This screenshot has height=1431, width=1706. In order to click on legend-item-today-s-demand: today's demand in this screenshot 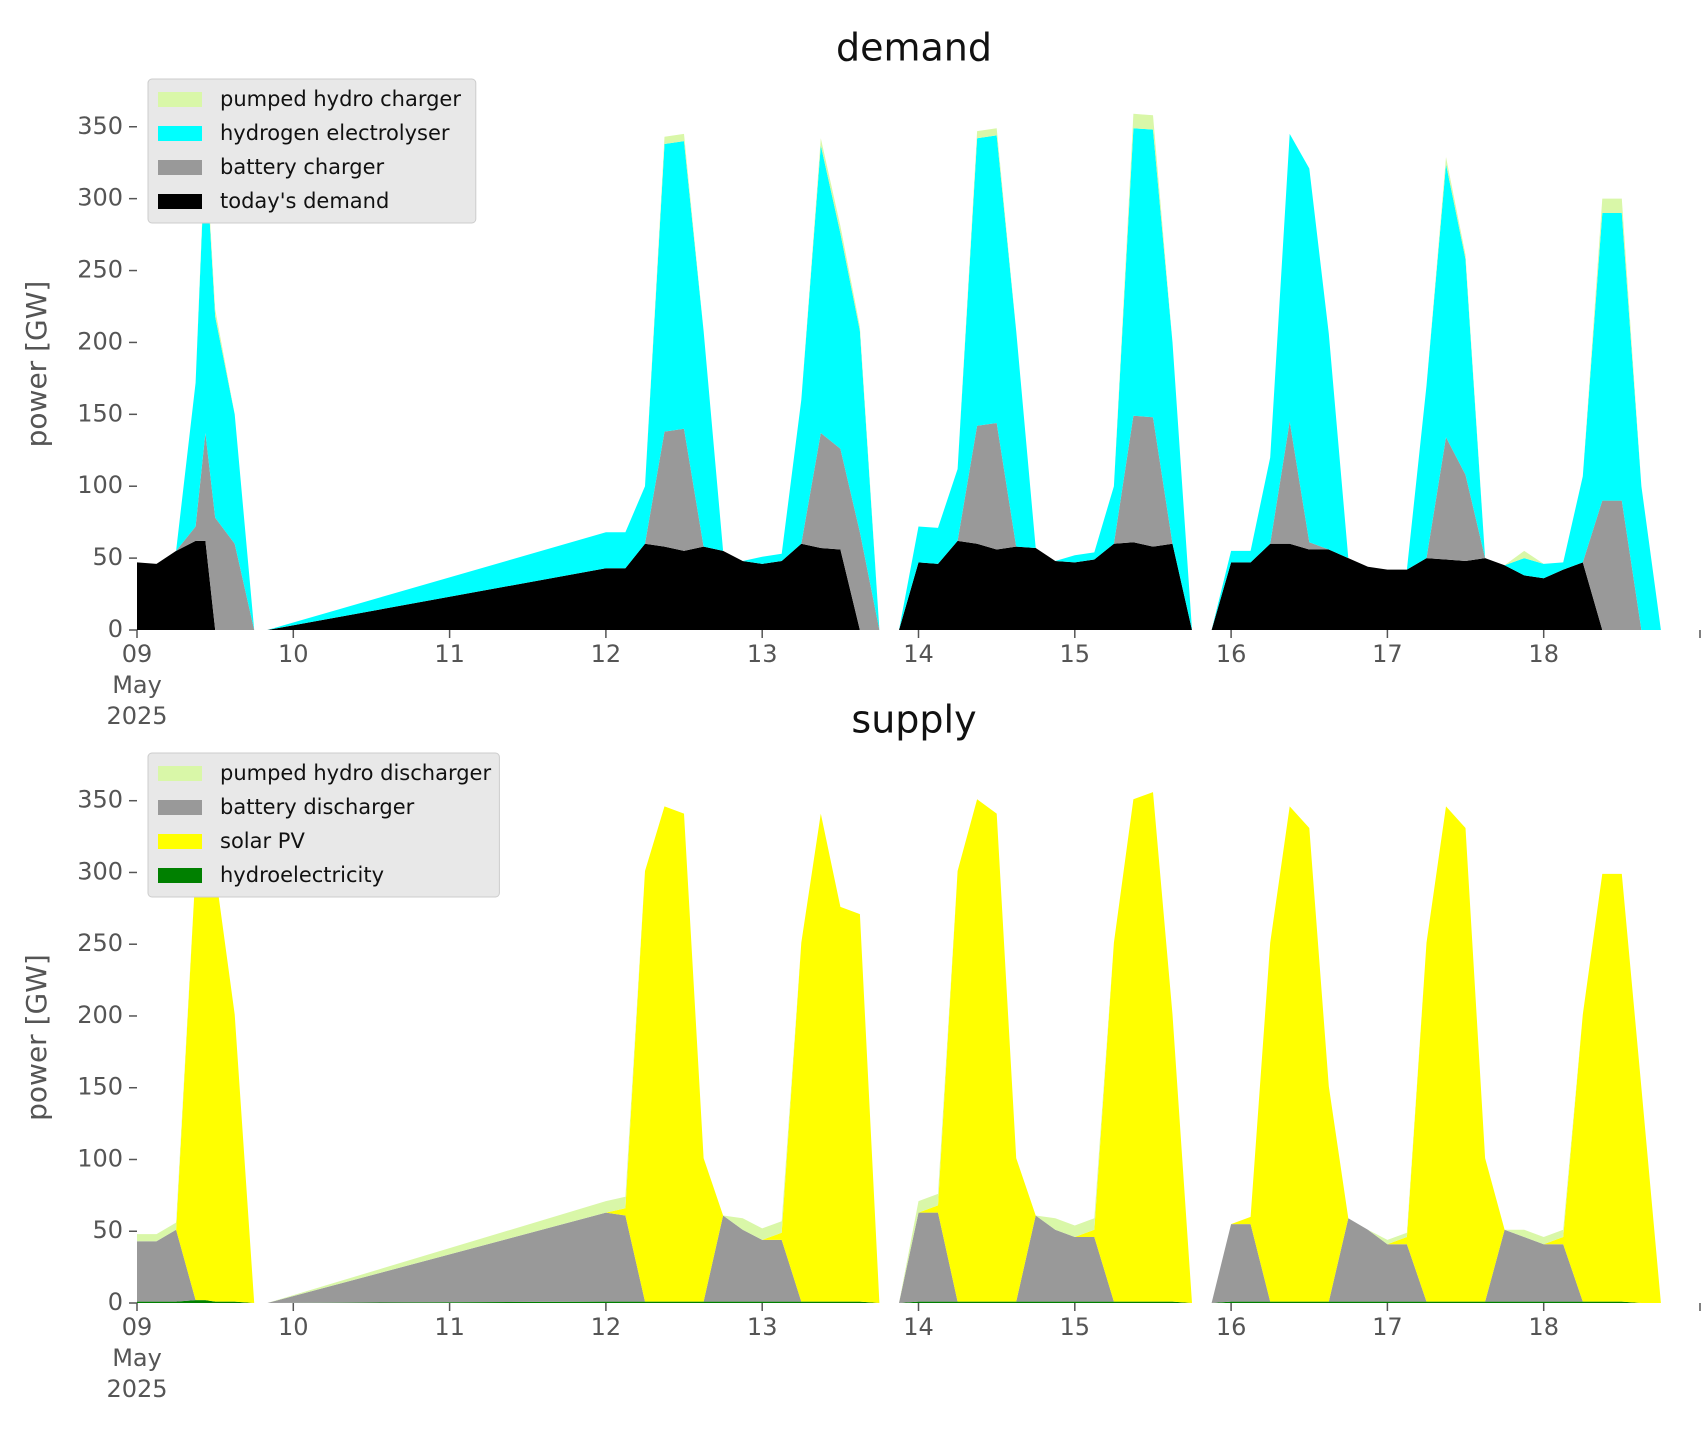, I will do `click(273, 201)`.